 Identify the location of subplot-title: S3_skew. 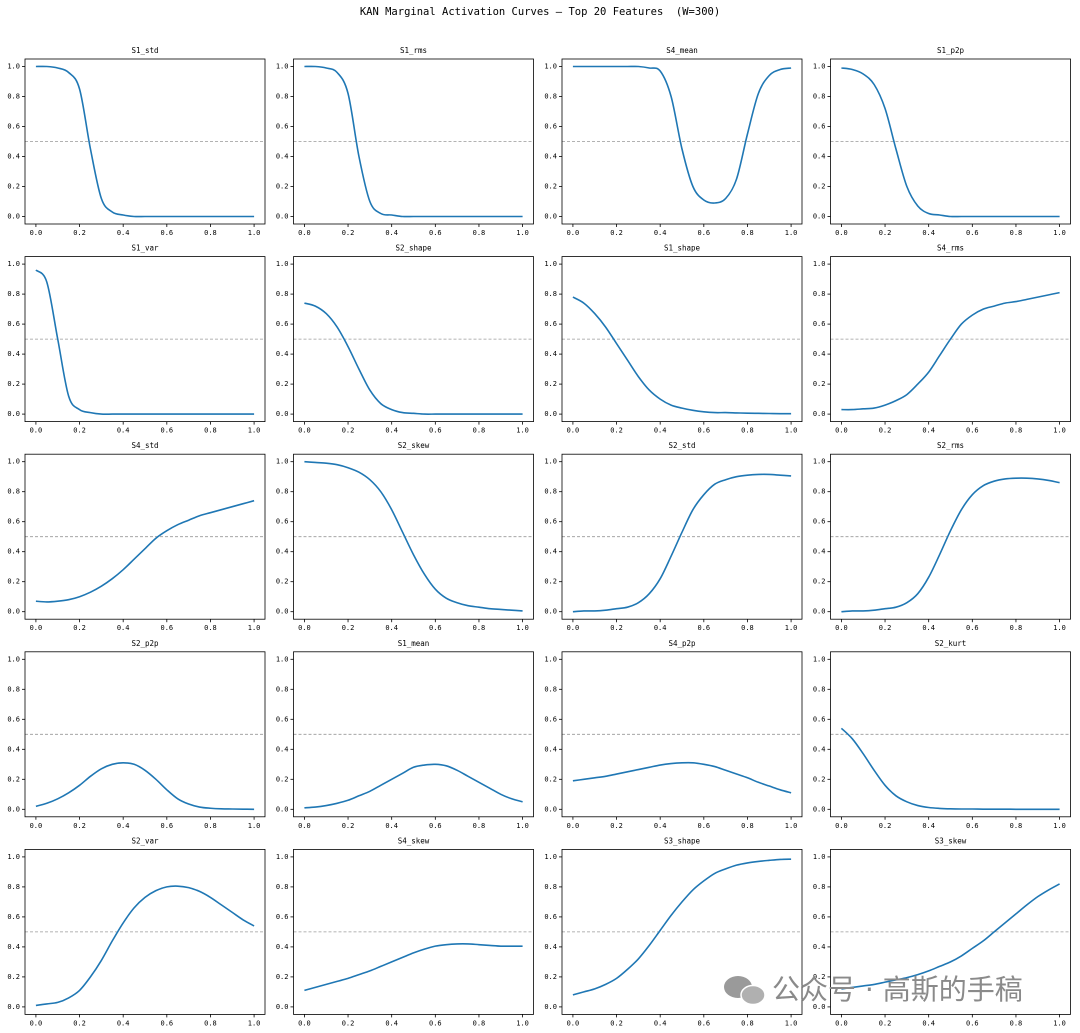
(951, 840).